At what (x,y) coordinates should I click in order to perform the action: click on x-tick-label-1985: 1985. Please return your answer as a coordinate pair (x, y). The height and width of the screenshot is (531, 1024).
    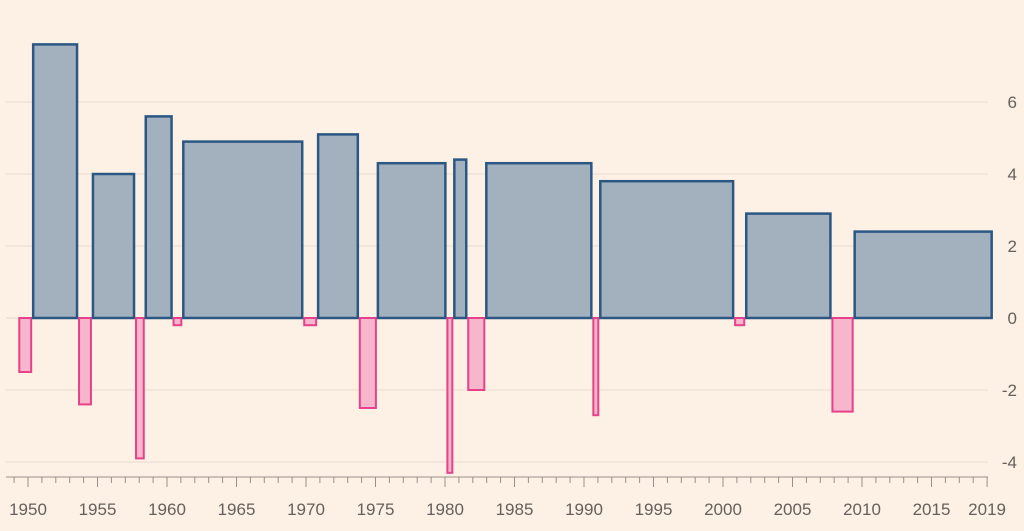
    Looking at the image, I should click on (515, 509).